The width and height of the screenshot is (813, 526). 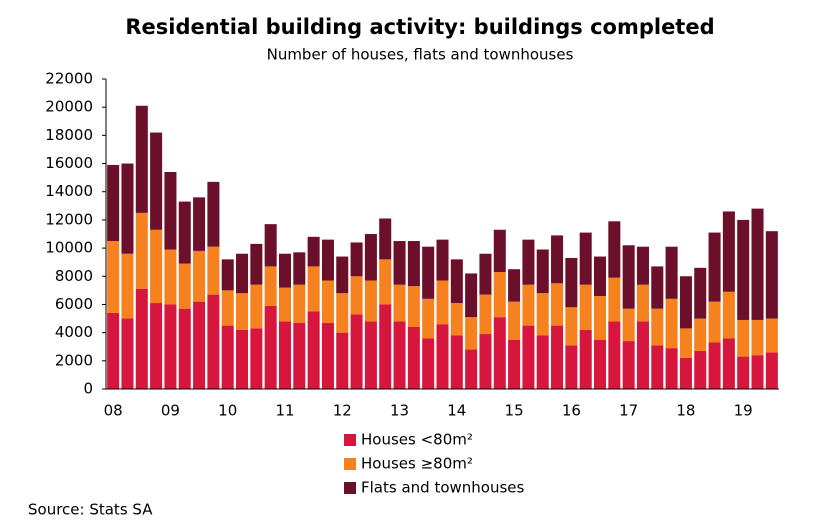 I want to click on x-tick-label: 10, so click(x=227, y=411).